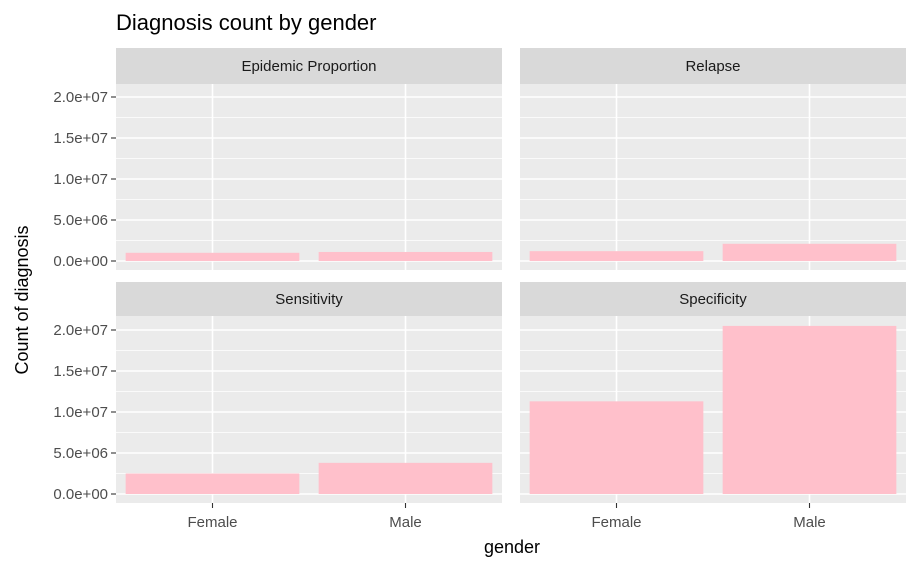  I want to click on facet-strip-label: Epidemic Proportion, so click(308, 66).